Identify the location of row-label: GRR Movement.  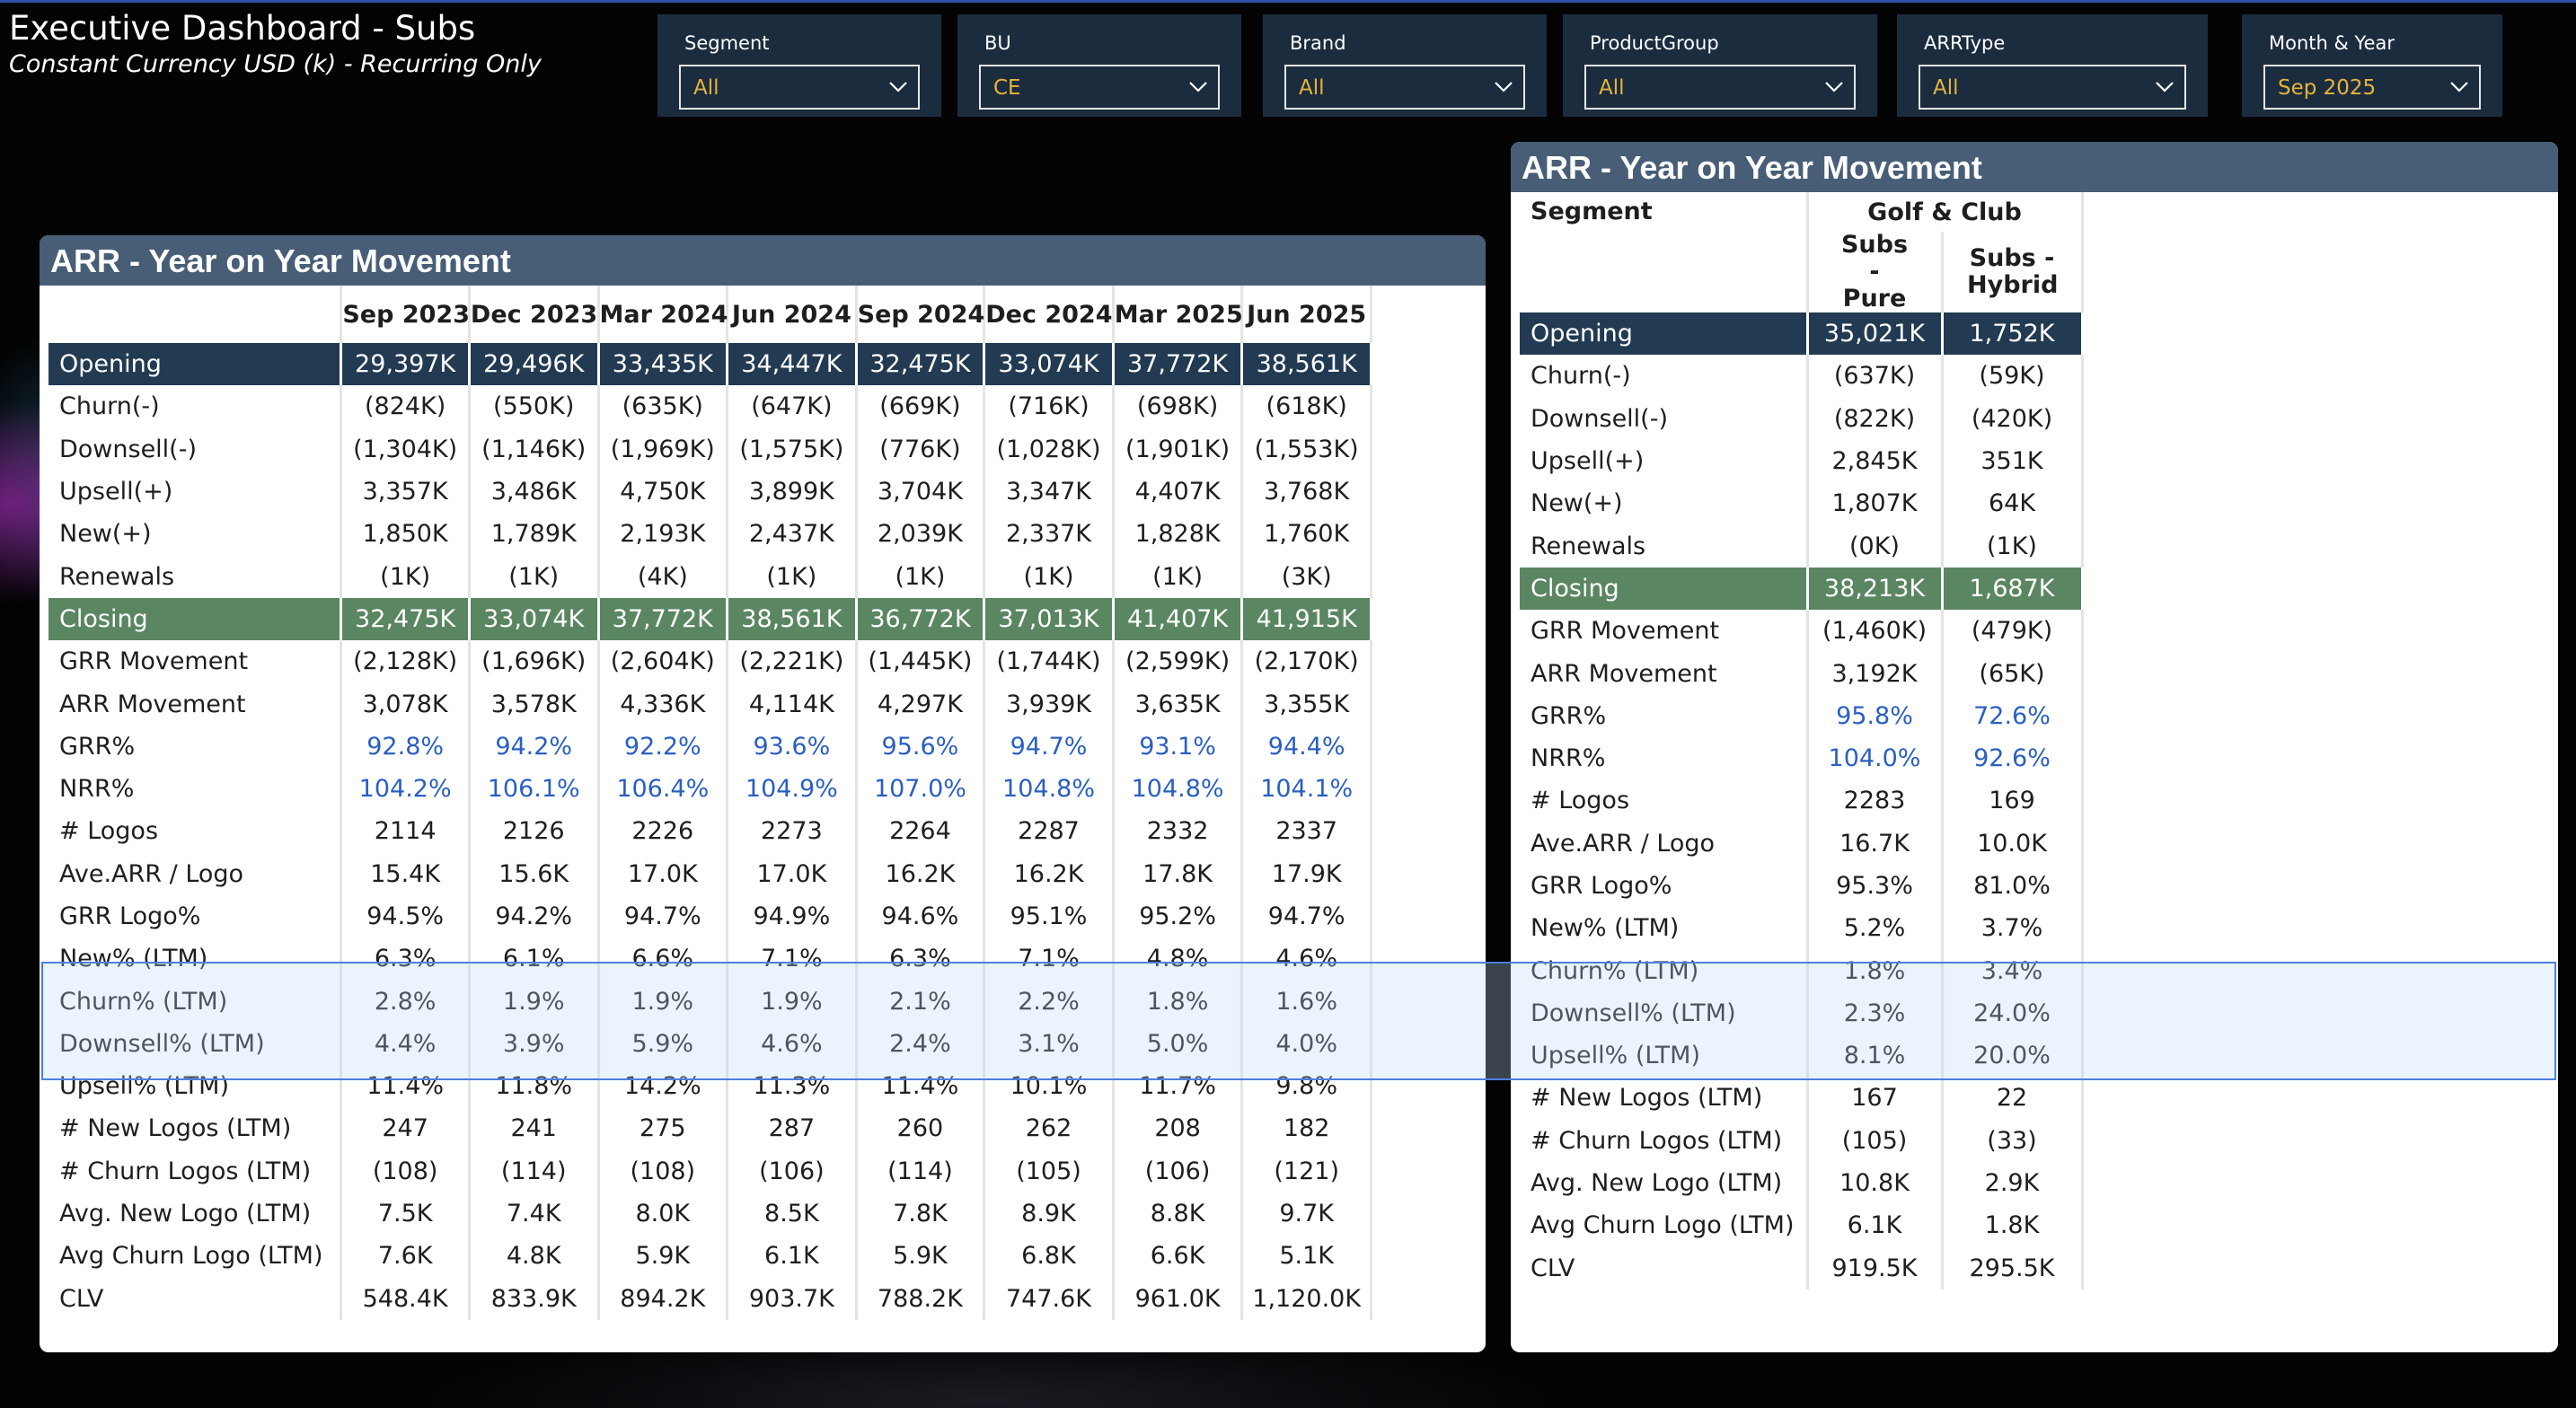
(196, 661).